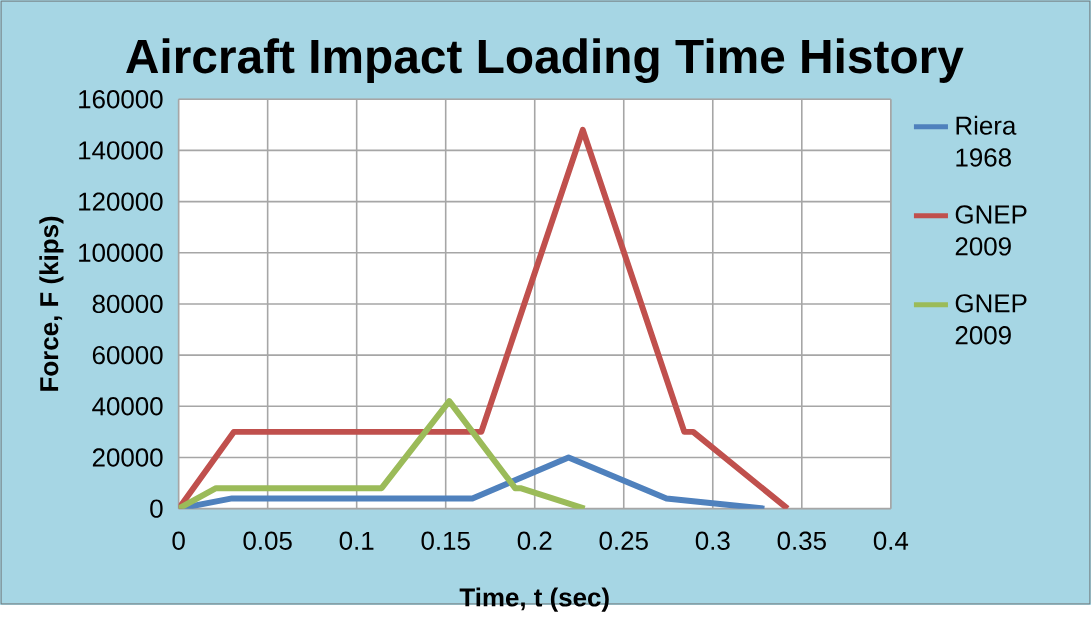 This screenshot has width=1091, height=618. What do you see at coordinates (545, 60) in the screenshot?
I see `chart-title: Aircraft Impact Loading Time History` at bounding box center [545, 60].